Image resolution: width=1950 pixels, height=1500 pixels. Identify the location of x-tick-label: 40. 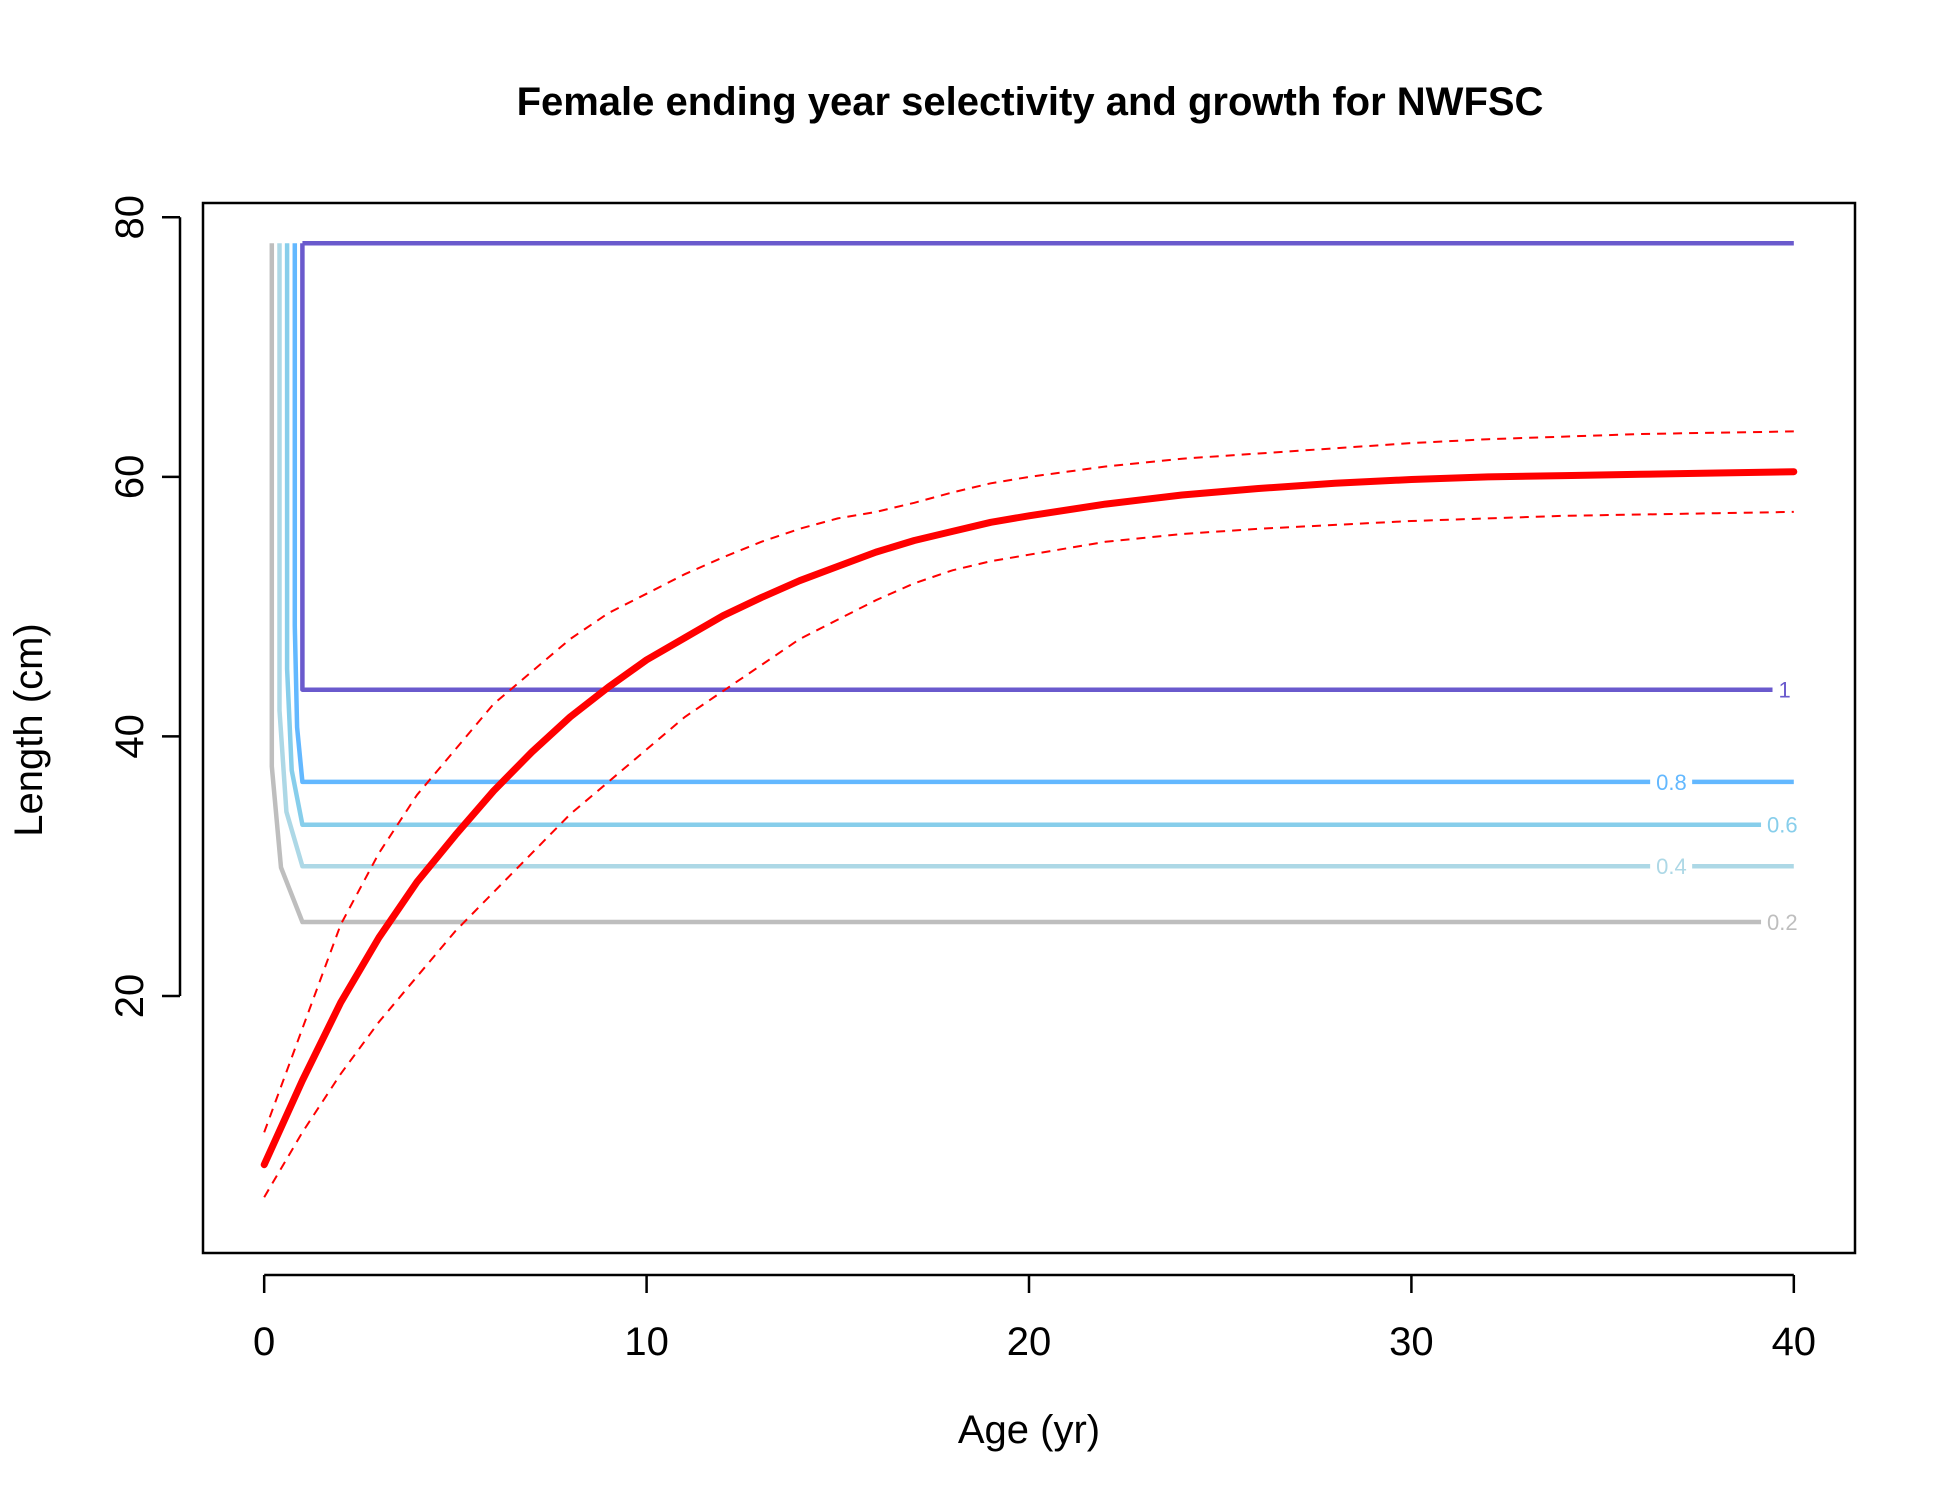
(1794, 1342).